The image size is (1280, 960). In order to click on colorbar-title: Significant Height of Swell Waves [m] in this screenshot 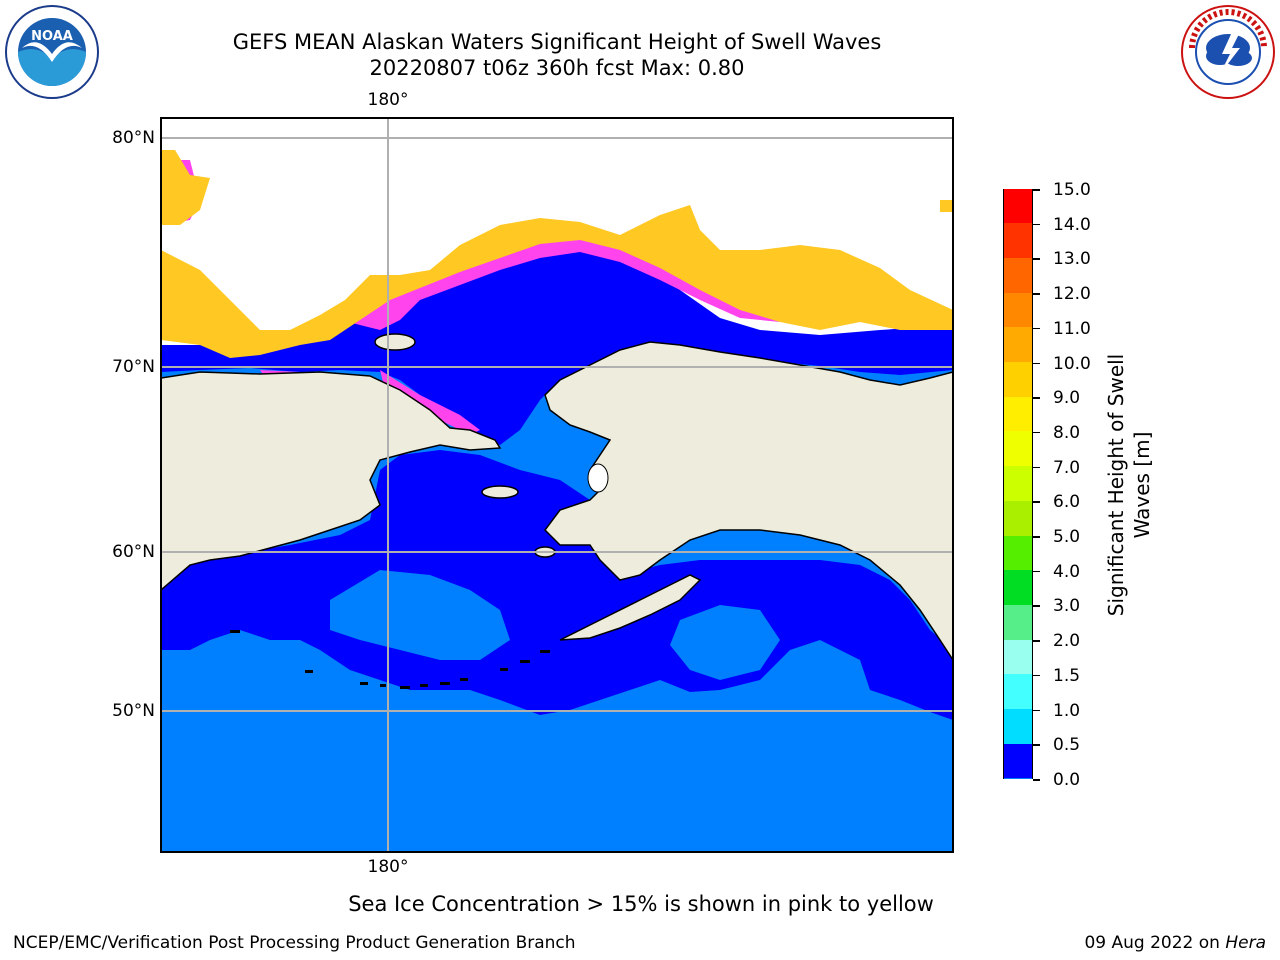, I will do `click(1129, 485)`.